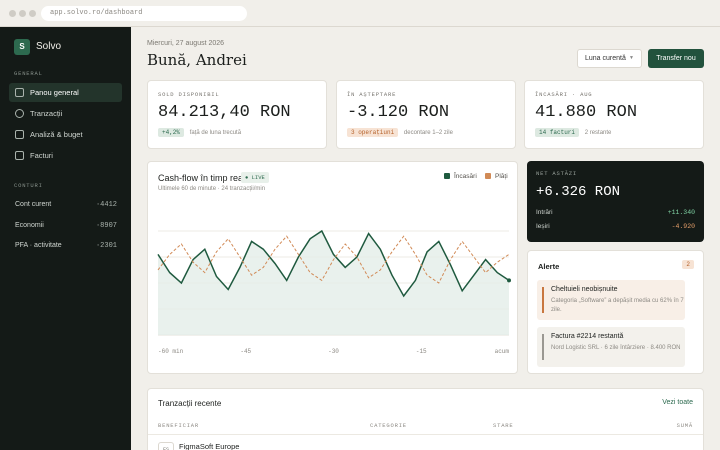  Describe the element at coordinates (398, 112) in the screenshot. I see `stat-value: -3.120 RON` at that location.